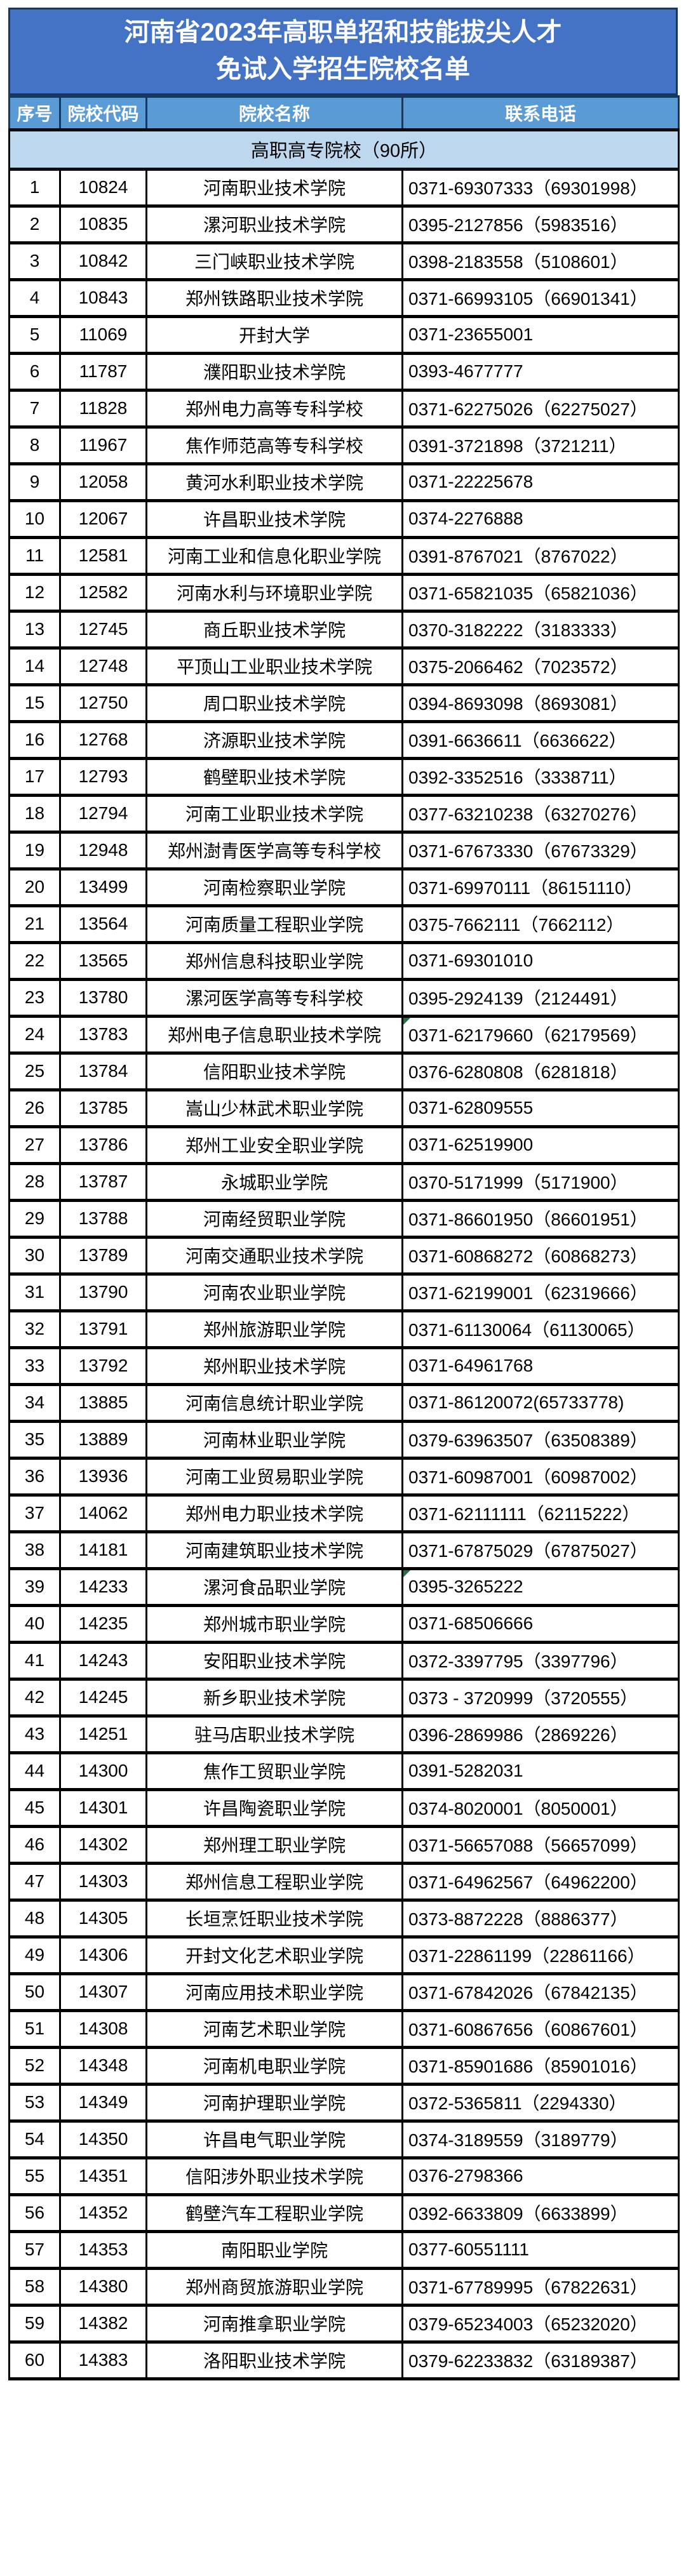  Describe the element at coordinates (103, 1366) in the screenshot. I see `cell-college-code: 13792` at that location.